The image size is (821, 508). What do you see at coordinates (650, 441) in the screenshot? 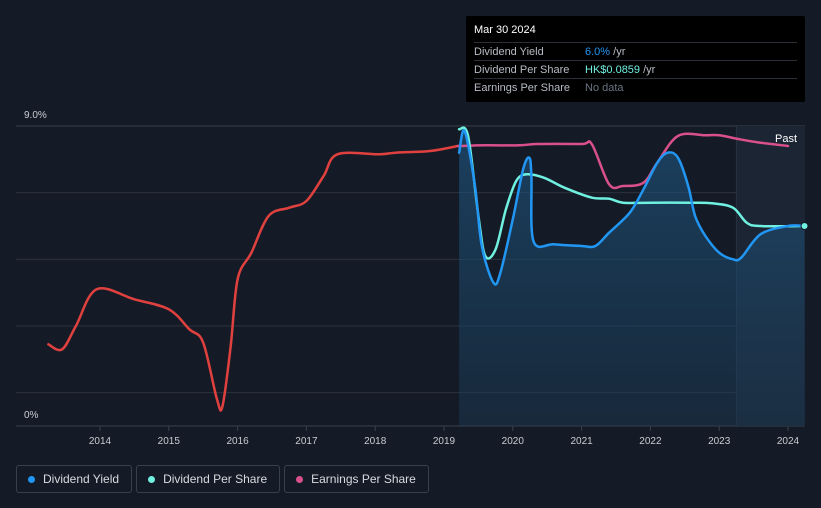
I see `x-tick-label: 2022` at bounding box center [650, 441].